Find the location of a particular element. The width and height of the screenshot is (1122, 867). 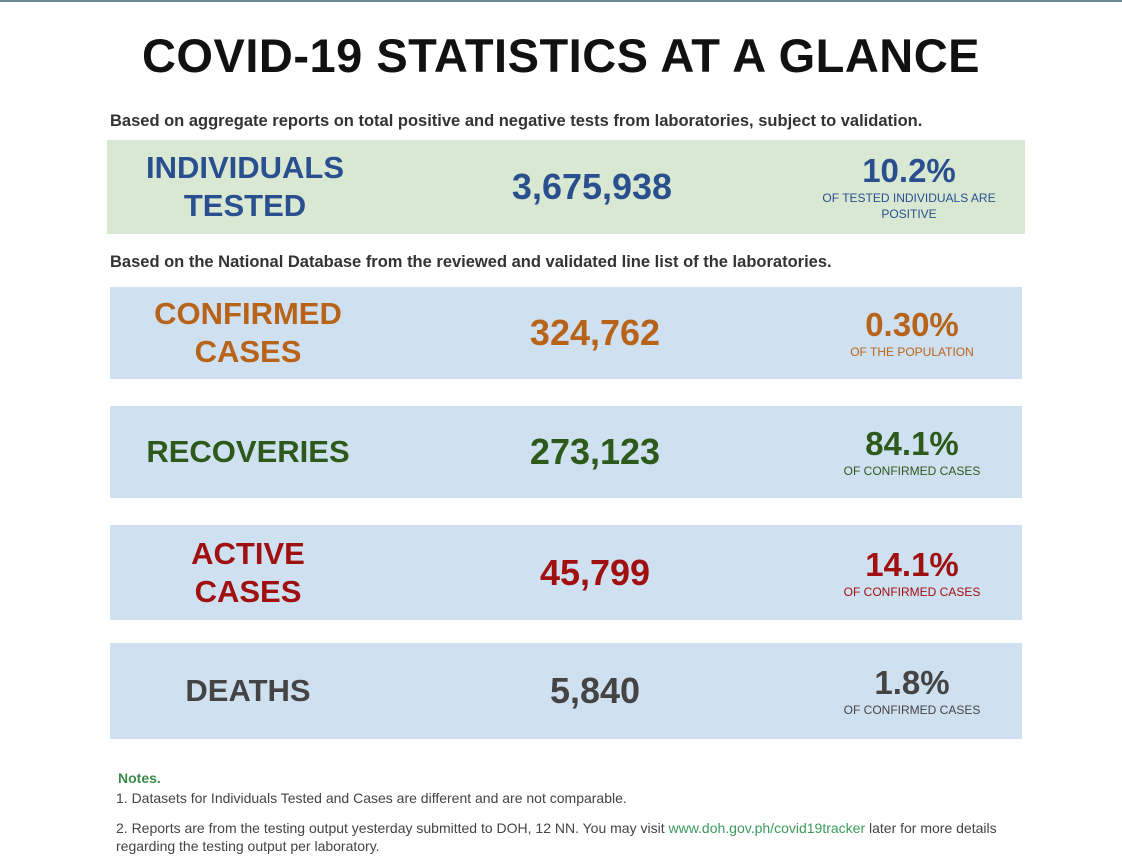

stat-label: RECOVERIES is located at coordinates (248, 452).